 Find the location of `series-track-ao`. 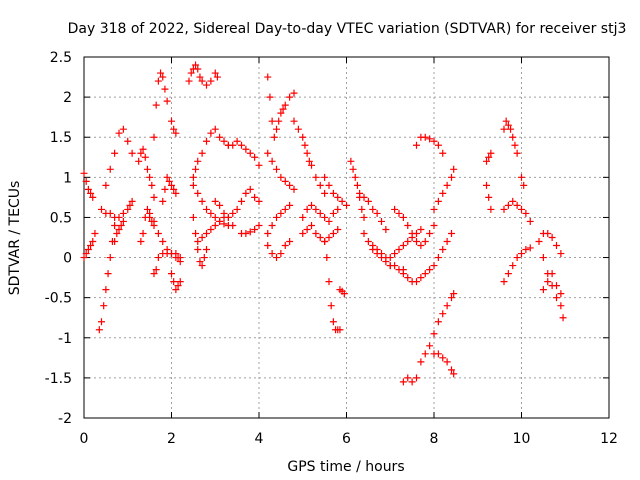

series-track-ao is located at coordinates (428, 338).